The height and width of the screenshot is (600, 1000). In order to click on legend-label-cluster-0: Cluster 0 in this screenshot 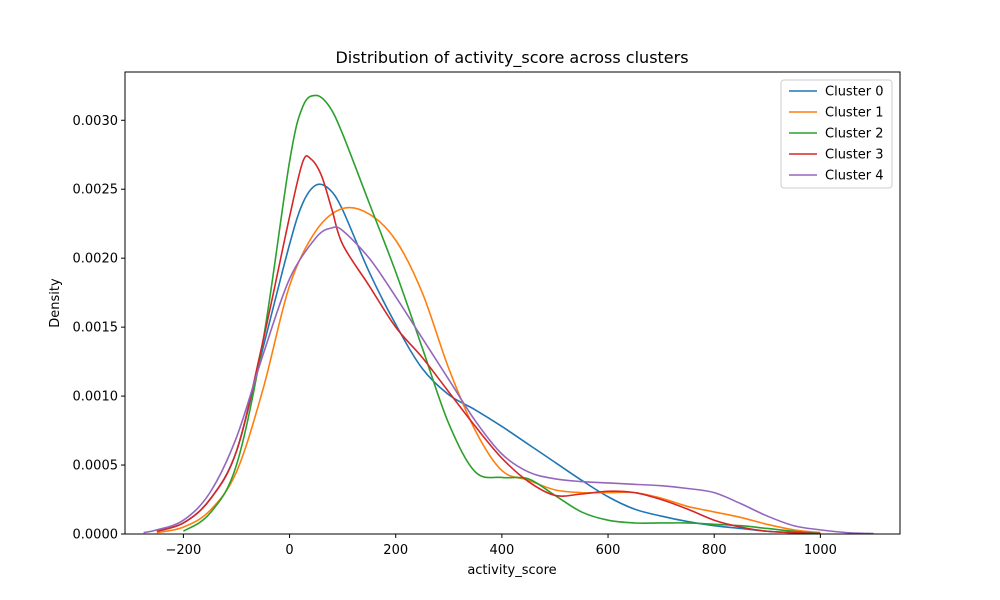, I will do `click(854, 92)`.